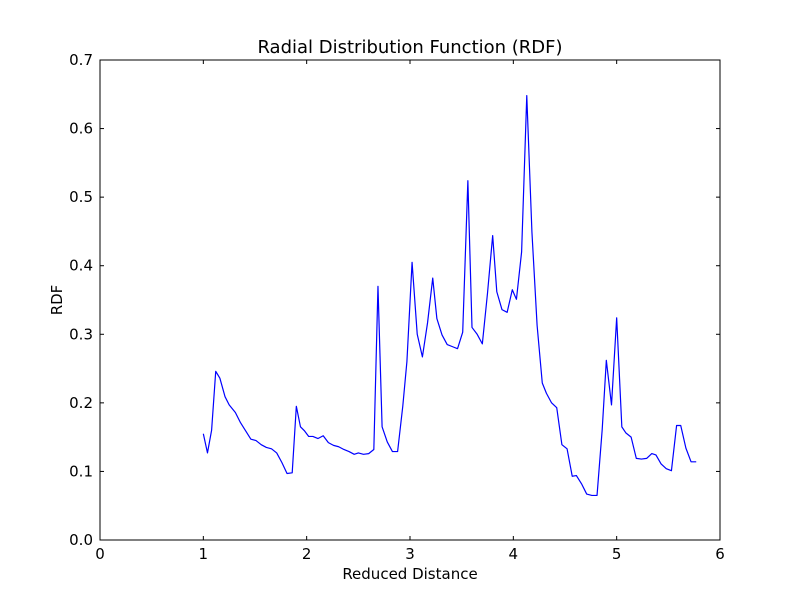 The width and height of the screenshot is (800, 600). What do you see at coordinates (81, 471) in the screenshot?
I see `y-tick-label: 0.1` at bounding box center [81, 471].